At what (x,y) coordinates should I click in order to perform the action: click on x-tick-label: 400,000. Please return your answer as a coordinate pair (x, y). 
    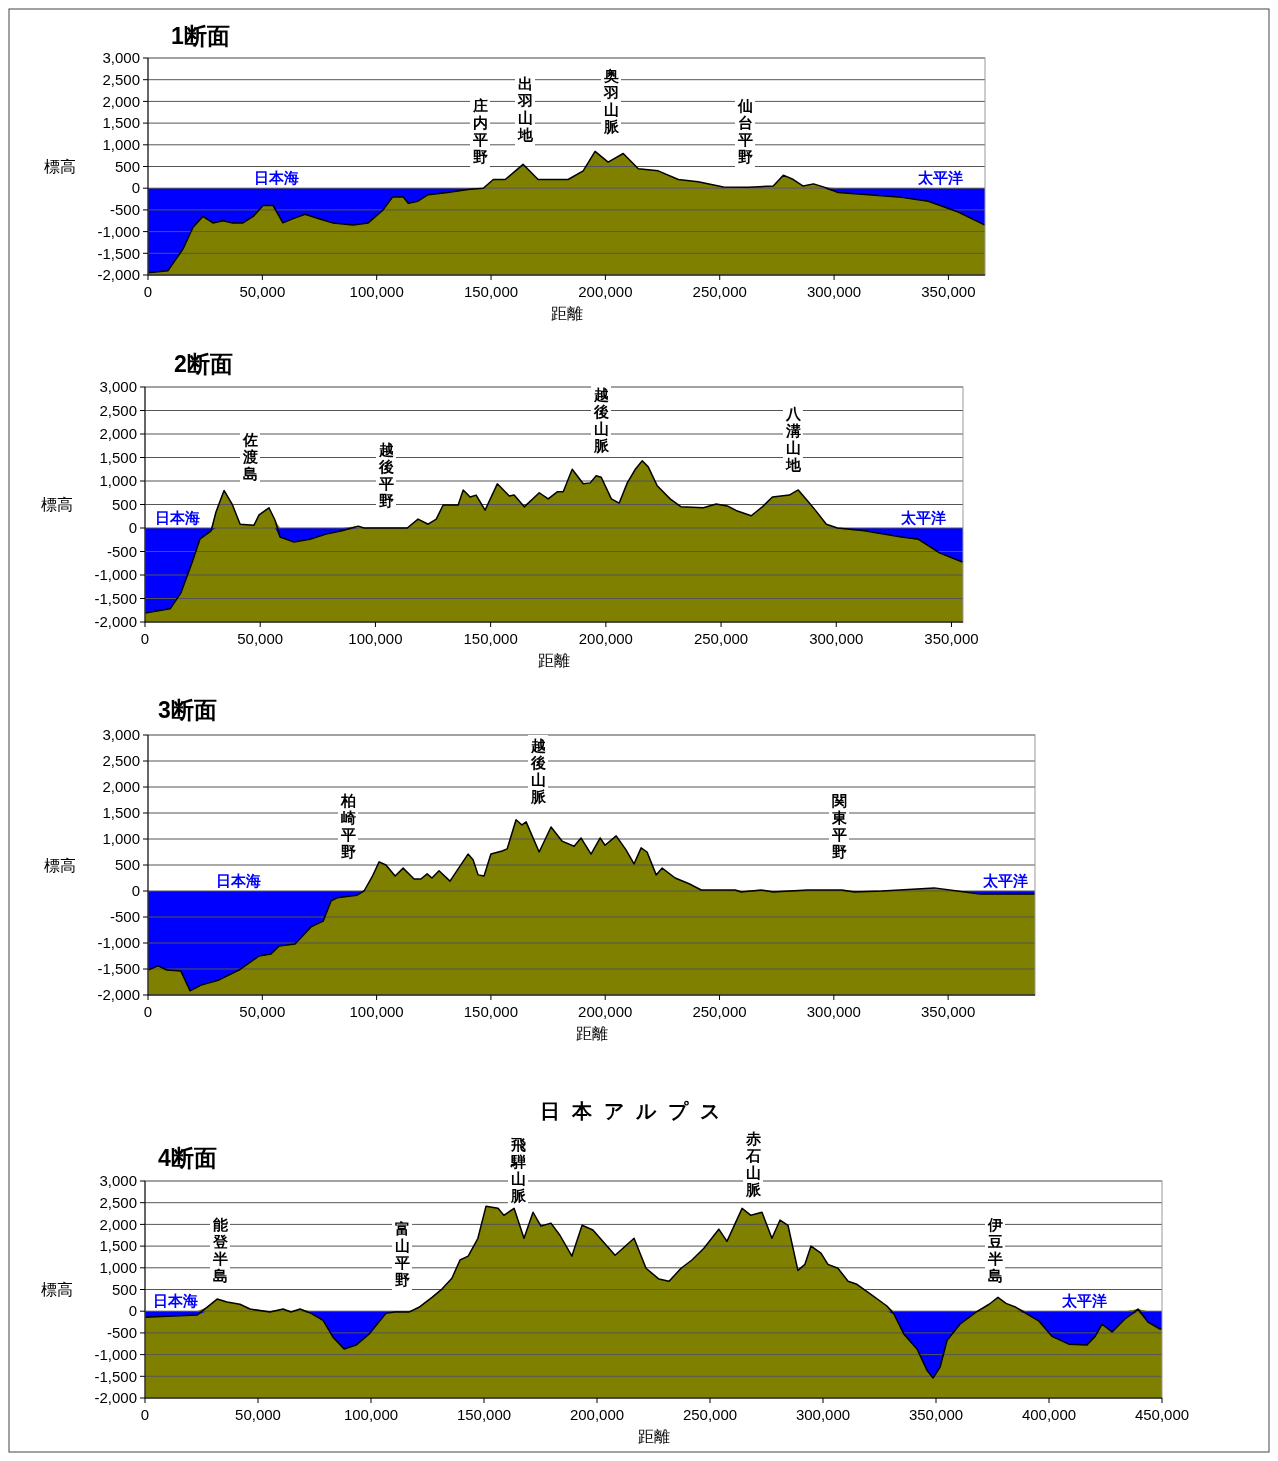
    Looking at the image, I should click on (1049, 1414).